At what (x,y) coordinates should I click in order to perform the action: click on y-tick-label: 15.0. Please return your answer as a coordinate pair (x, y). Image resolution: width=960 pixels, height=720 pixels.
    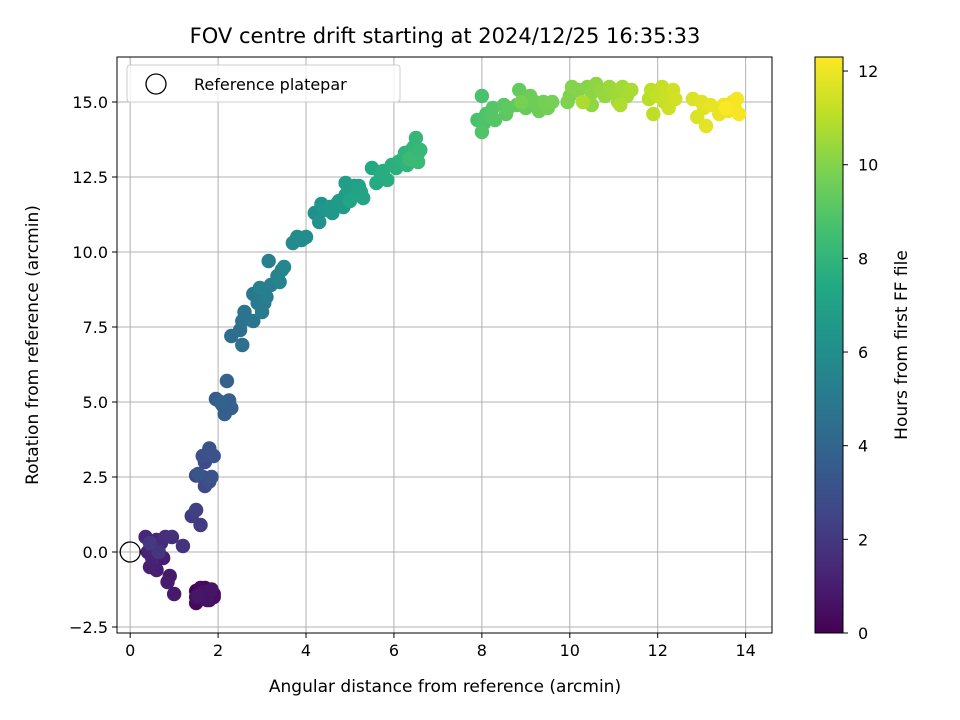
    Looking at the image, I should click on (90, 102).